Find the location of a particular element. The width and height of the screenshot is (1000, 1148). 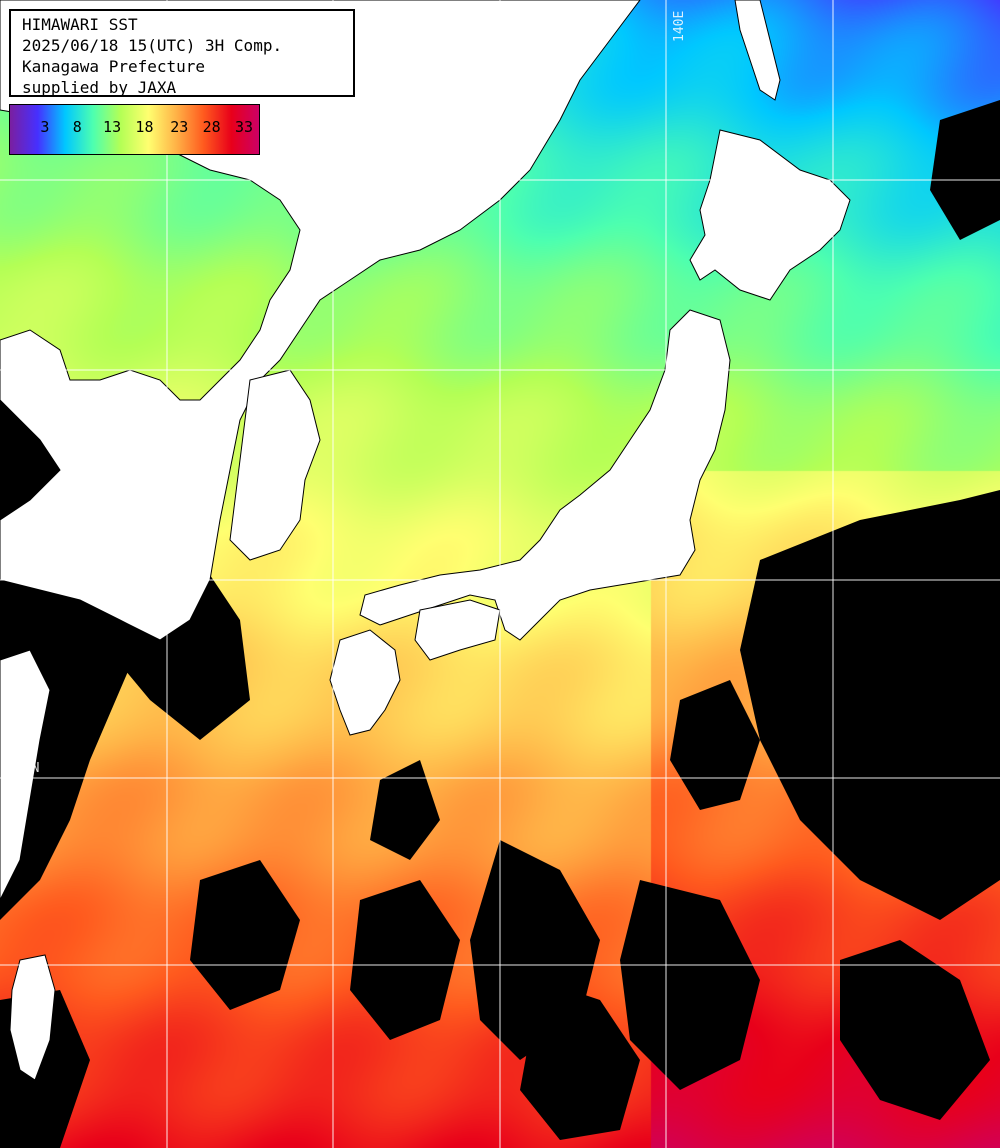

lat-label-30n: 30N is located at coordinates (28, 768).